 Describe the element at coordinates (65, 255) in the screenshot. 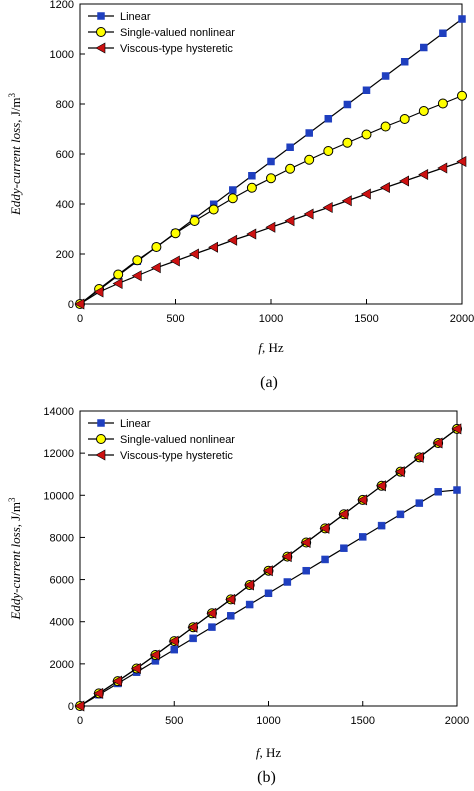

I see `y-tick-label: 200` at that location.